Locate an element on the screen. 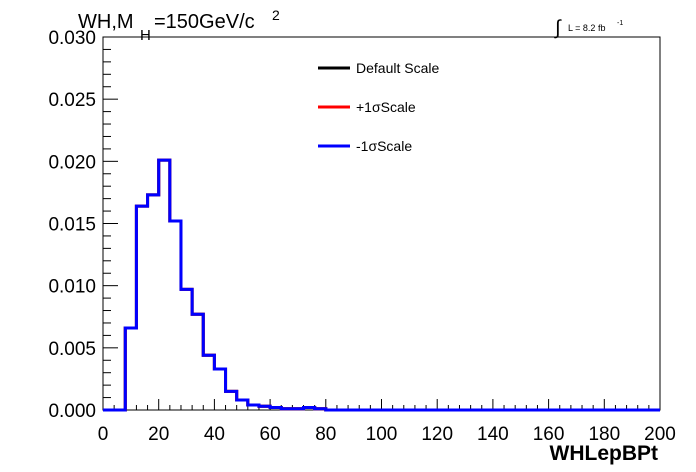  y-tick-label: 0.020 is located at coordinates (72, 162).